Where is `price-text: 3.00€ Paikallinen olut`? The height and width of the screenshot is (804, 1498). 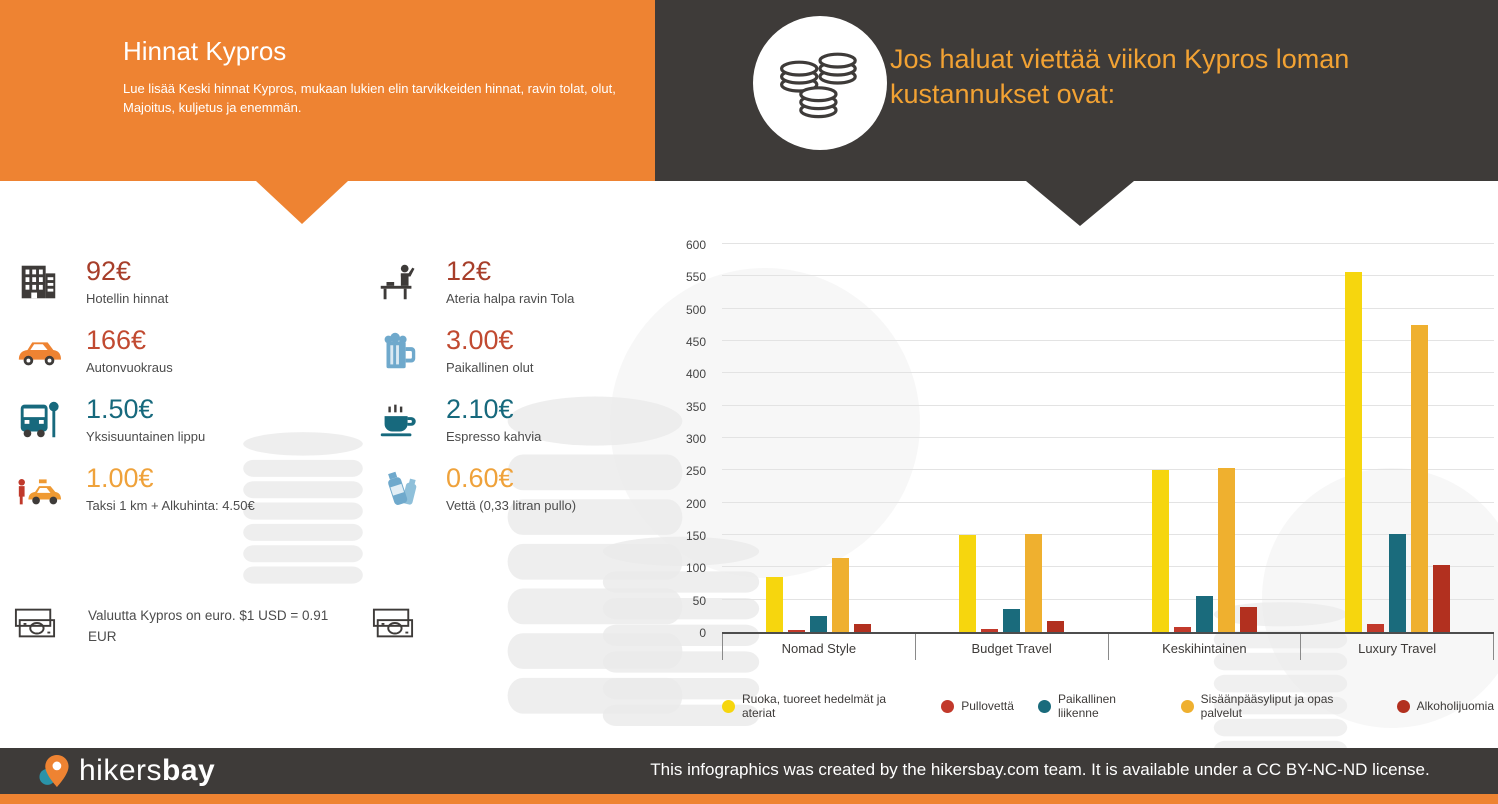
price-text: 3.00€ Paikallinen olut is located at coordinates (489, 350).